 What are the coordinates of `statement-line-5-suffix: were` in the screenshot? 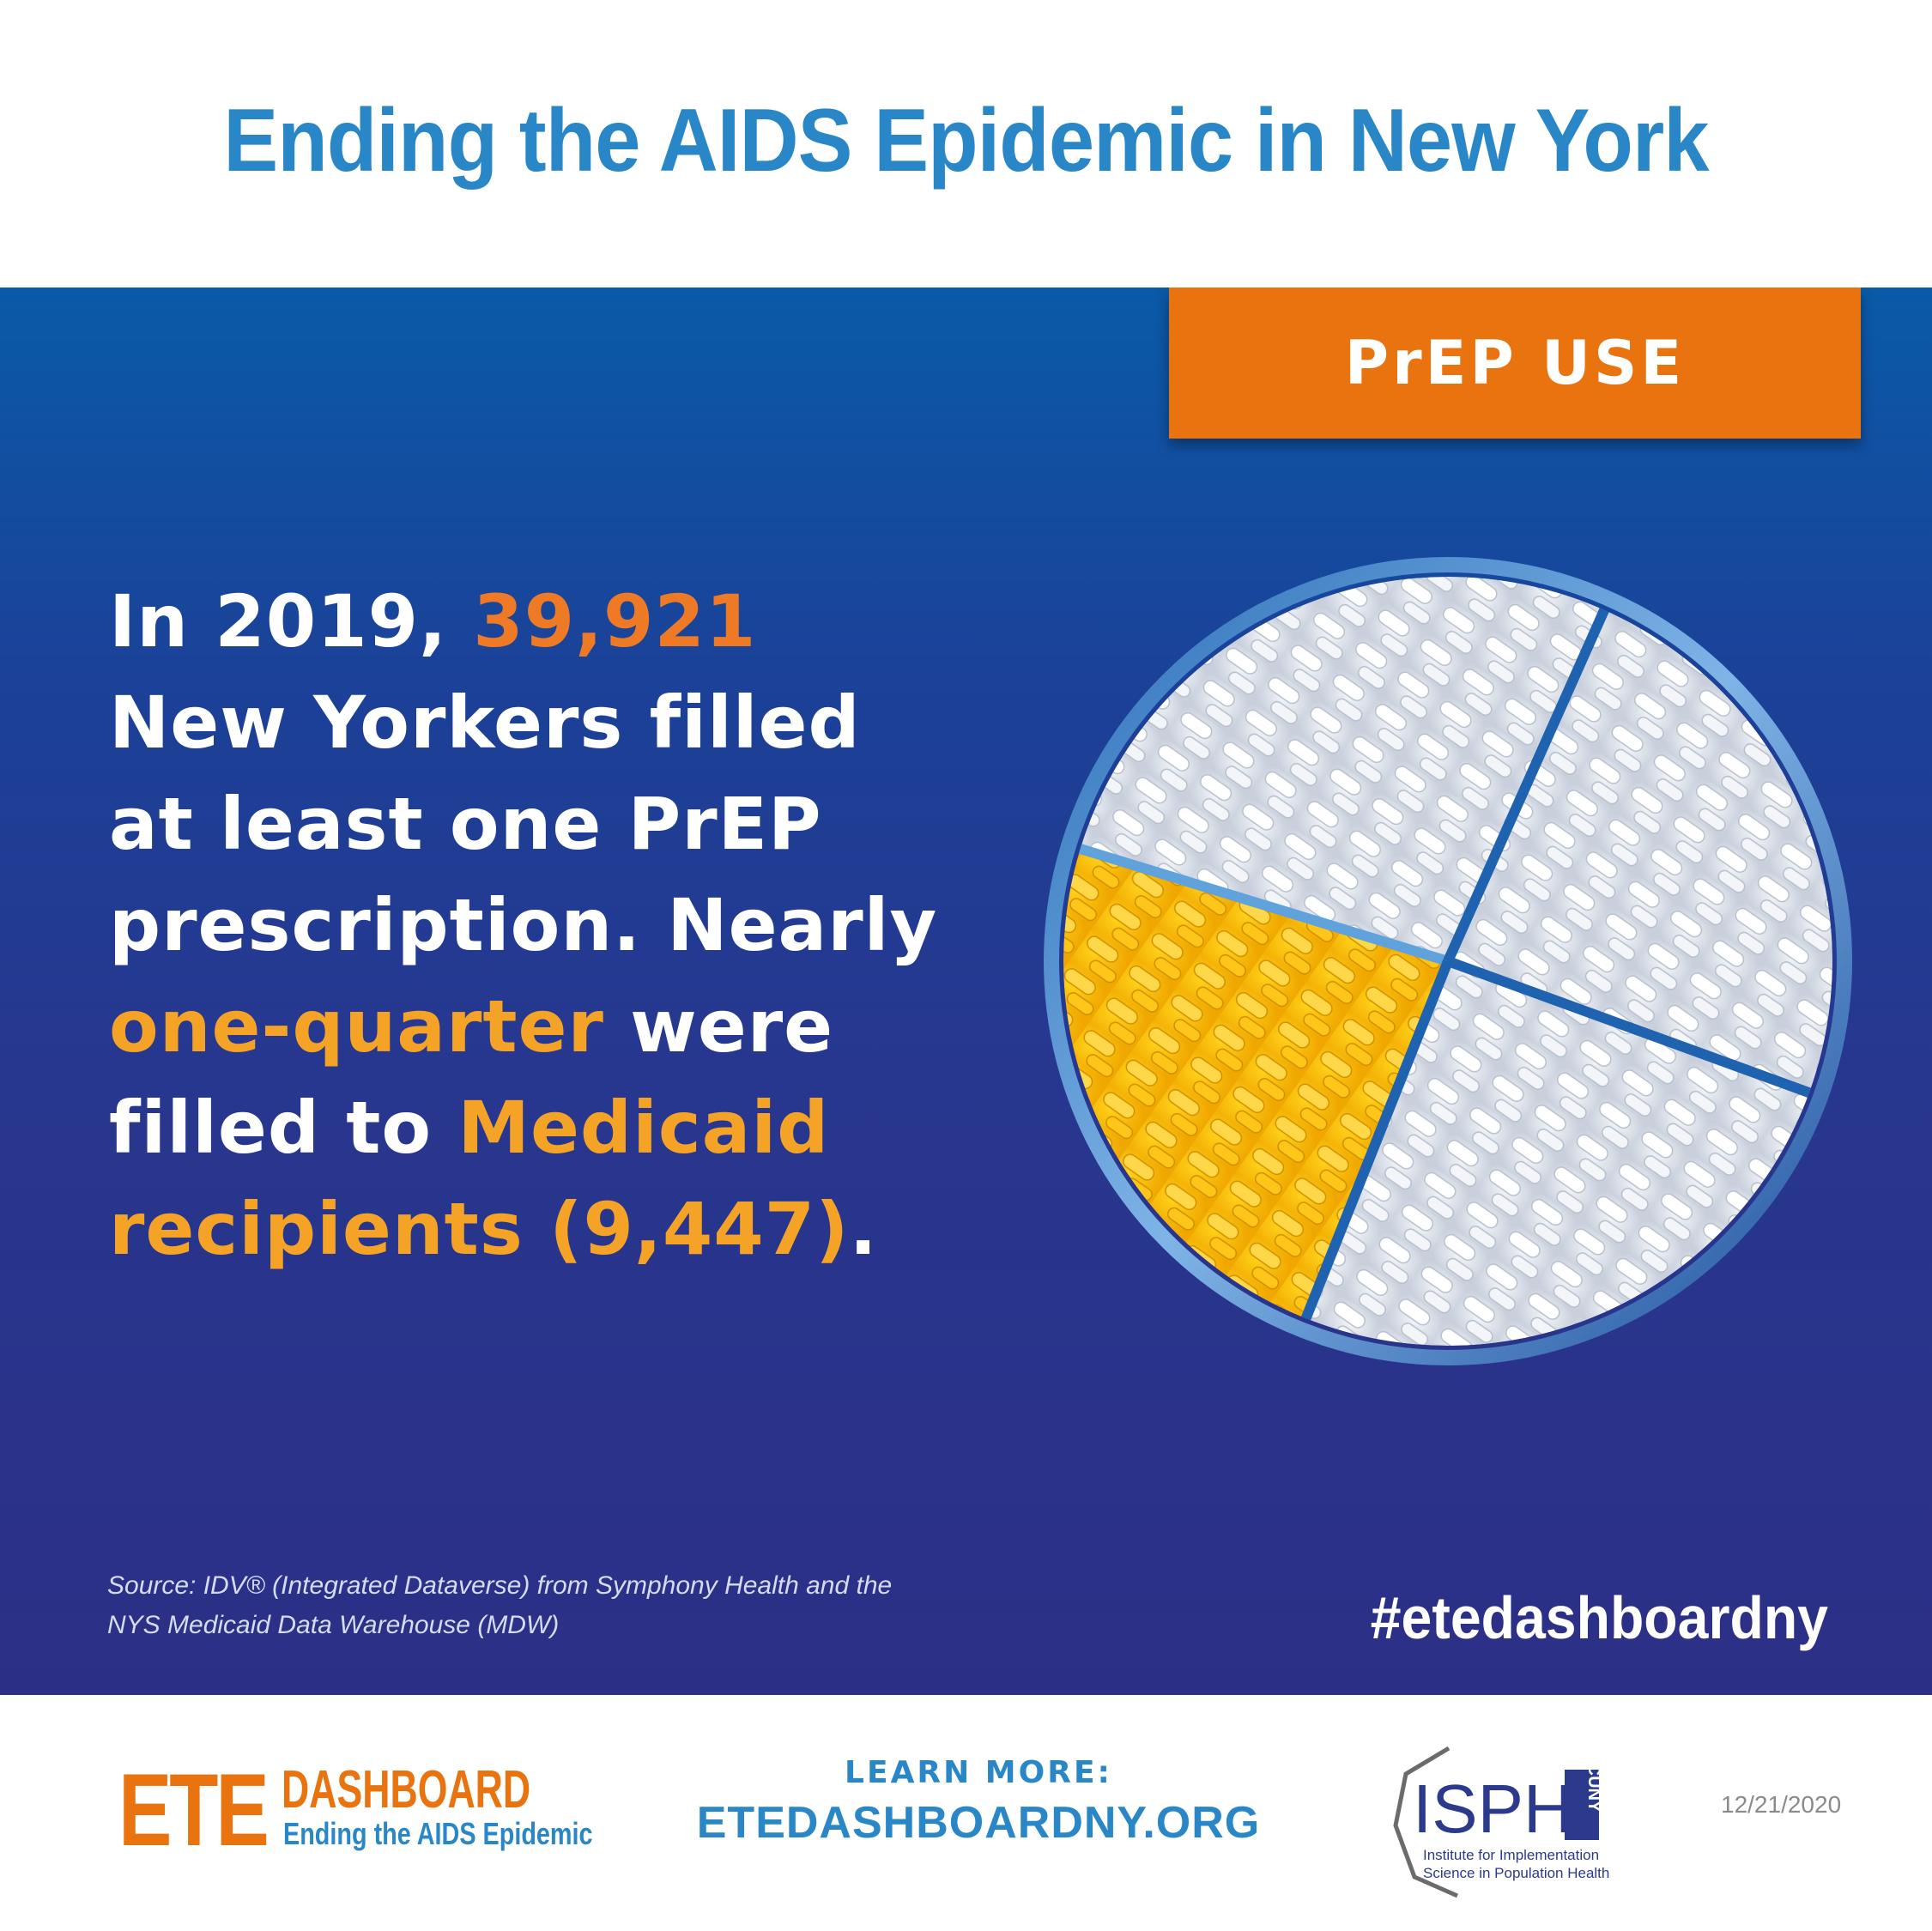 It's located at (718, 1026).